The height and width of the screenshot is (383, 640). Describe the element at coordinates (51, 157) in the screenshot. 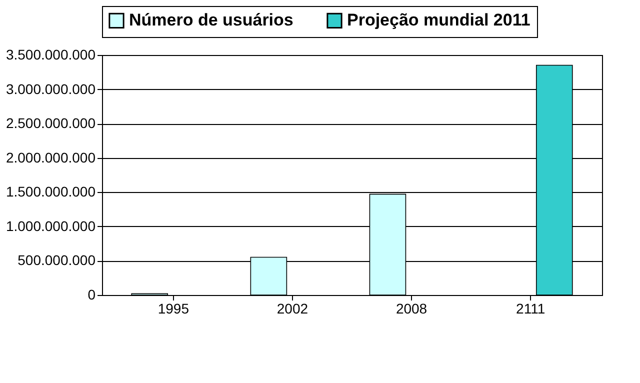

I see `y-tick-label: 2.000.000.000` at that location.